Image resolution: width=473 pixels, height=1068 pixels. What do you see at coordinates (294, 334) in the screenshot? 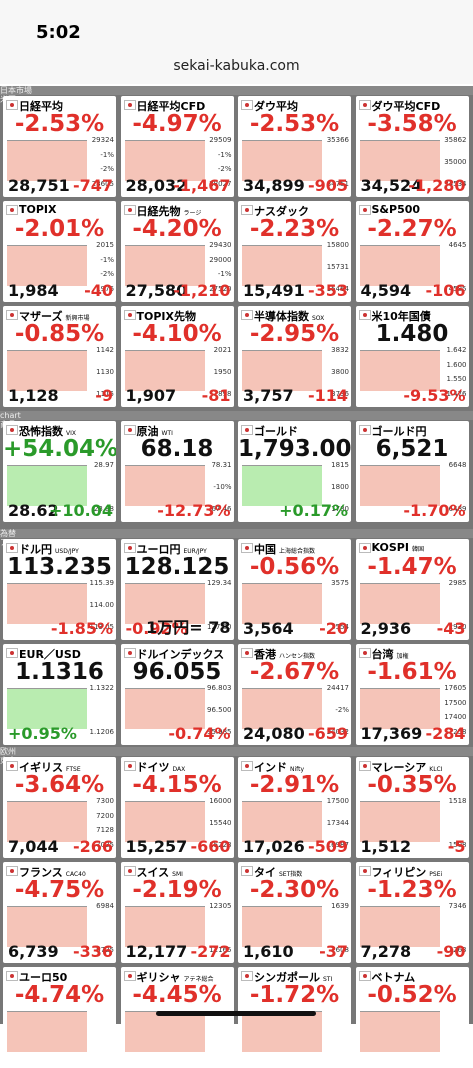
I see `big-value: -2.95%` at bounding box center [294, 334].